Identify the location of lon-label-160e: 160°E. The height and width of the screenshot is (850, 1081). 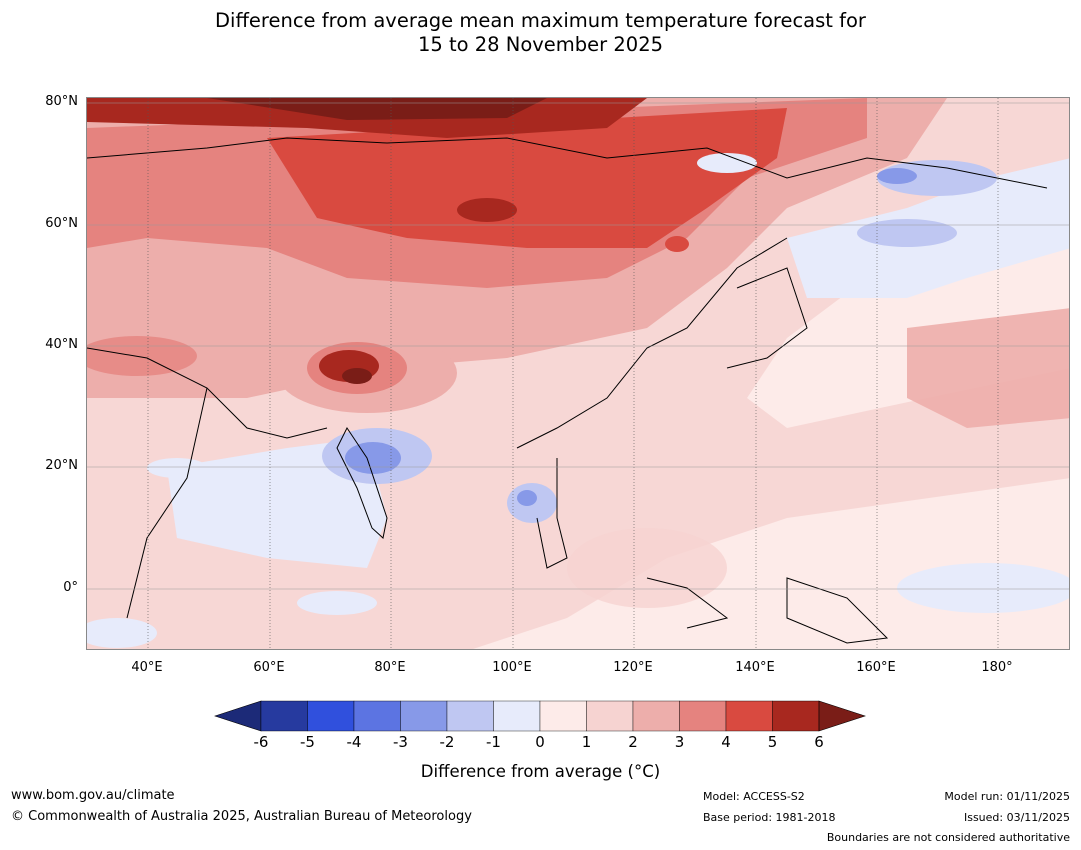
(876, 667).